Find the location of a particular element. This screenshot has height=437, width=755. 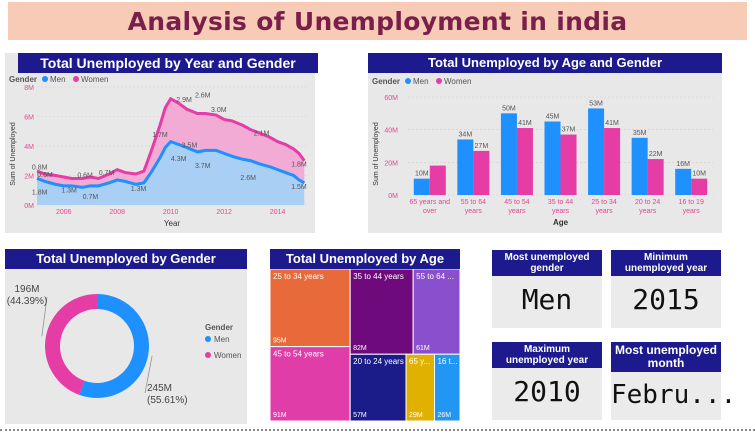

y-tick-label: 8M is located at coordinates (29, 88).